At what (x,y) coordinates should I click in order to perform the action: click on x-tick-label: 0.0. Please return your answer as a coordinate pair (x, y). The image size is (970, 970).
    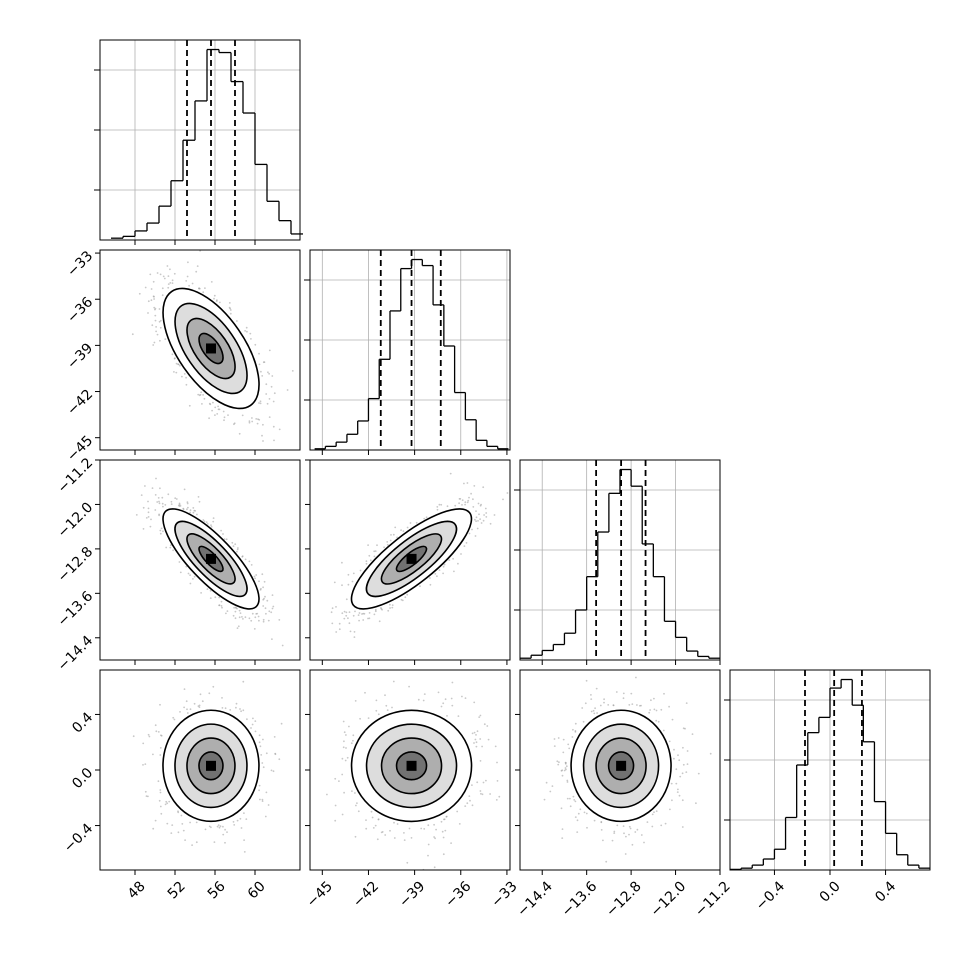
    Looking at the image, I should click on (830, 891).